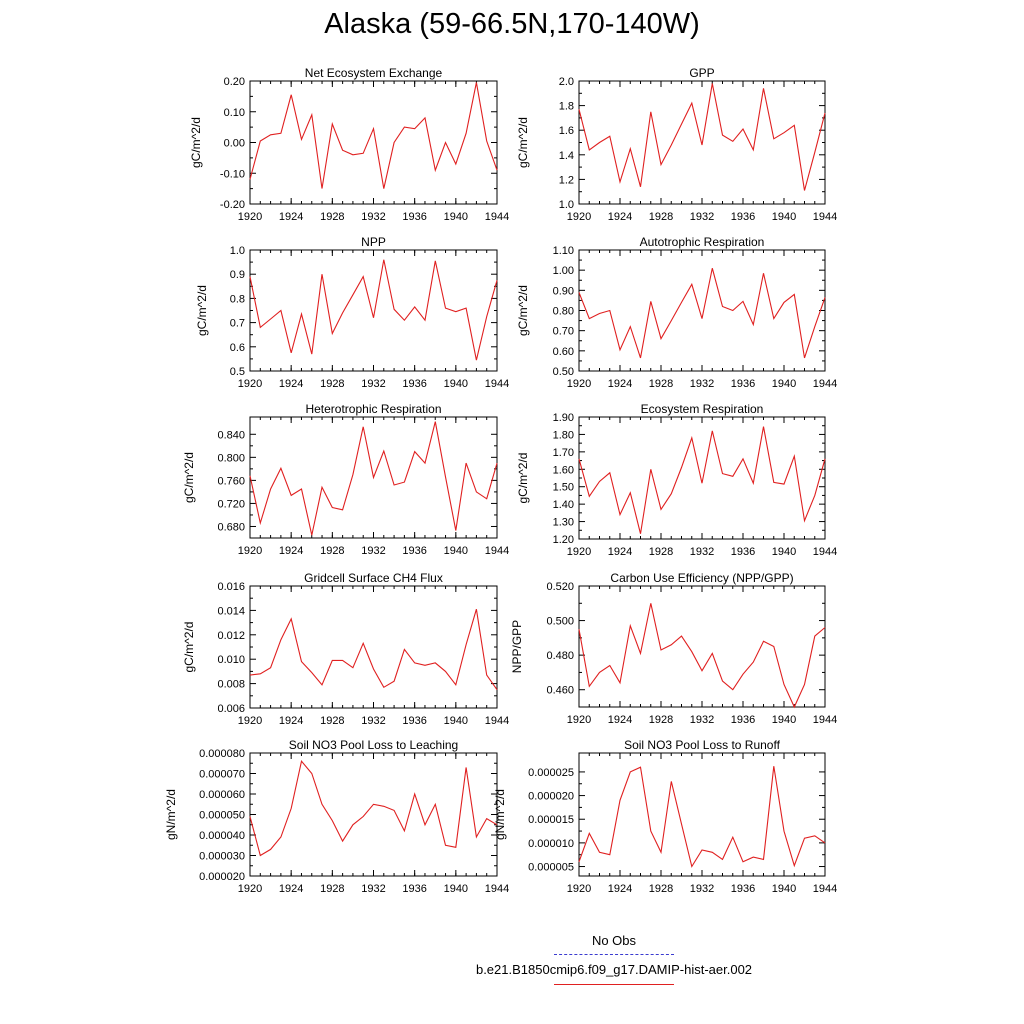 The width and height of the screenshot is (1024, 1024). Describe the element at coordinates (231, 685) in the screenshot. I see `y-tick-label: 0.008` at that location.